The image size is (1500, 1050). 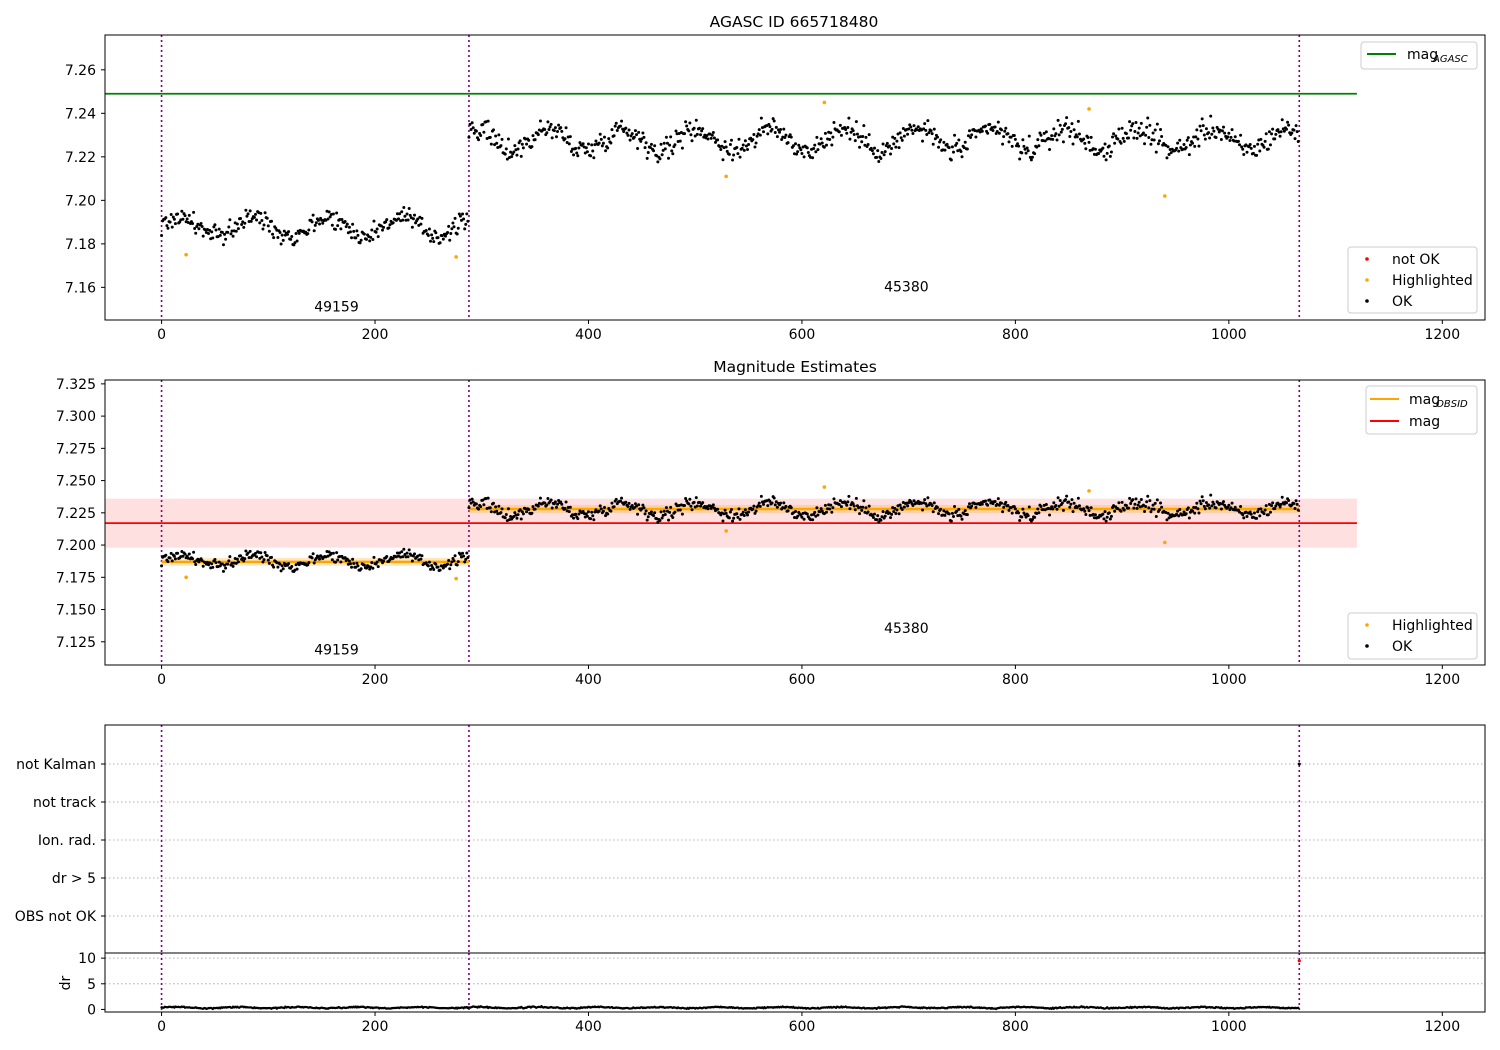 I want to click on obsid-label: 45380, so click(x=906, y=629).